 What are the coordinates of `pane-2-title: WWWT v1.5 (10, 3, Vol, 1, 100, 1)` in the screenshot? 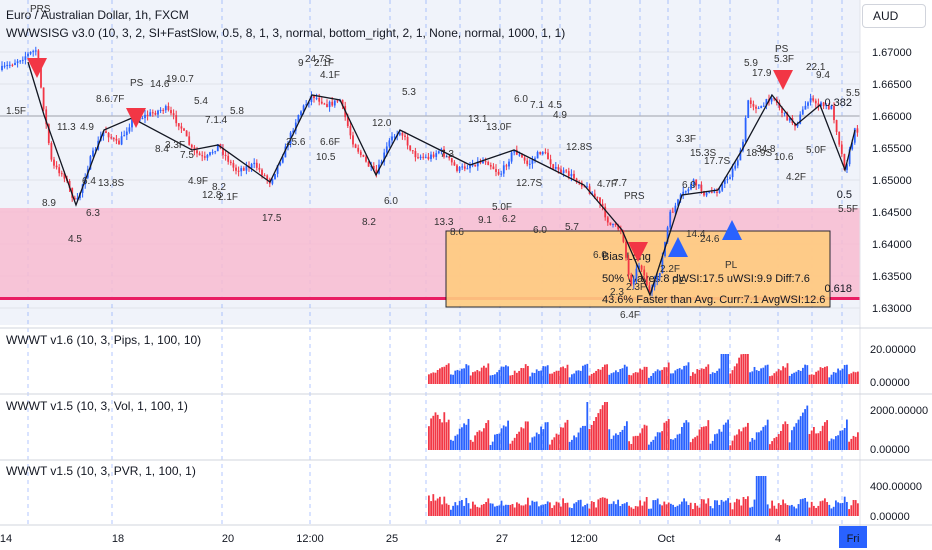 It's located at (97, 406).